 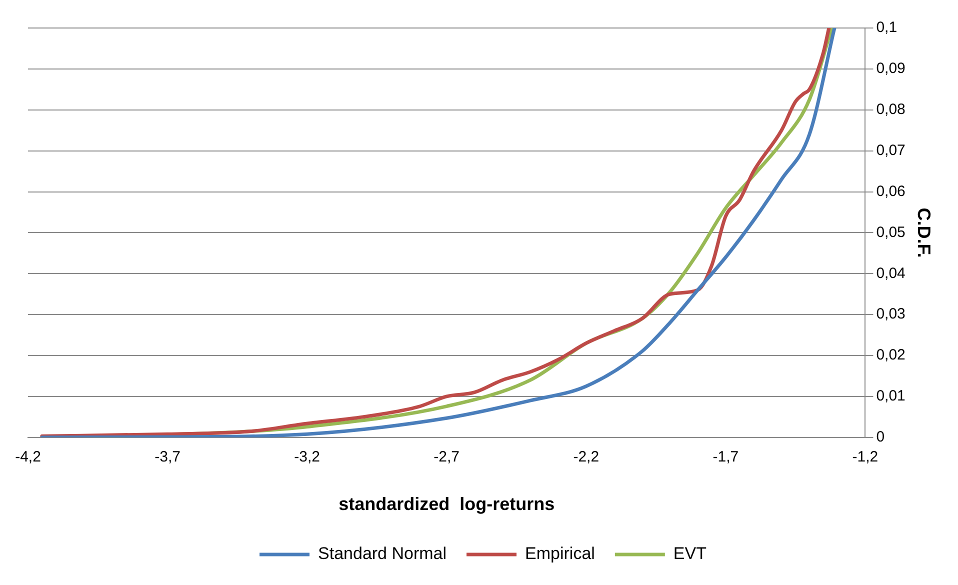 I want to click on y-tick-label: 0,07, so click(x=891, y=150).